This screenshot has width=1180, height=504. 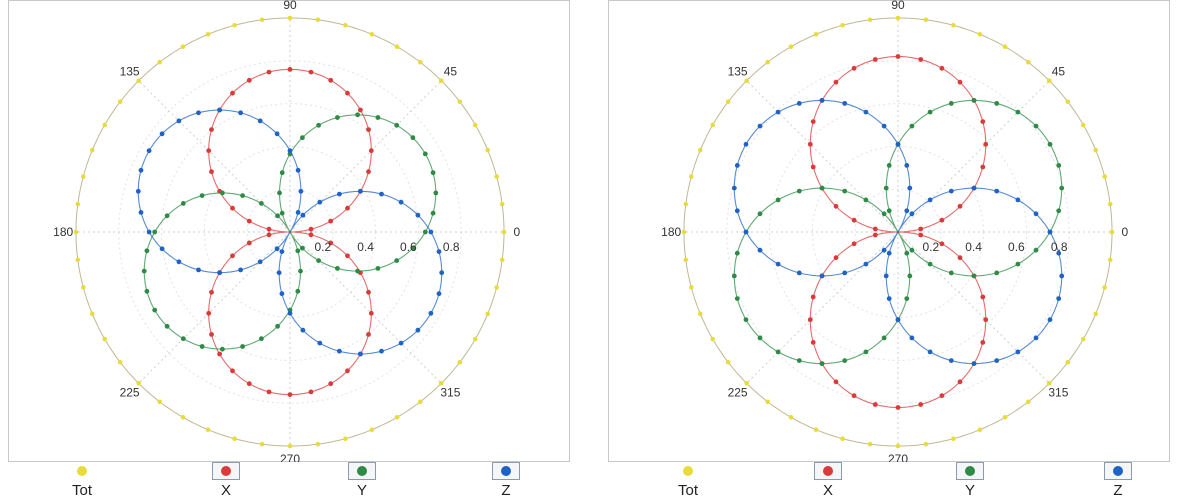 I want to click on angle-tick-label: 270, so click(x=290, y=457).